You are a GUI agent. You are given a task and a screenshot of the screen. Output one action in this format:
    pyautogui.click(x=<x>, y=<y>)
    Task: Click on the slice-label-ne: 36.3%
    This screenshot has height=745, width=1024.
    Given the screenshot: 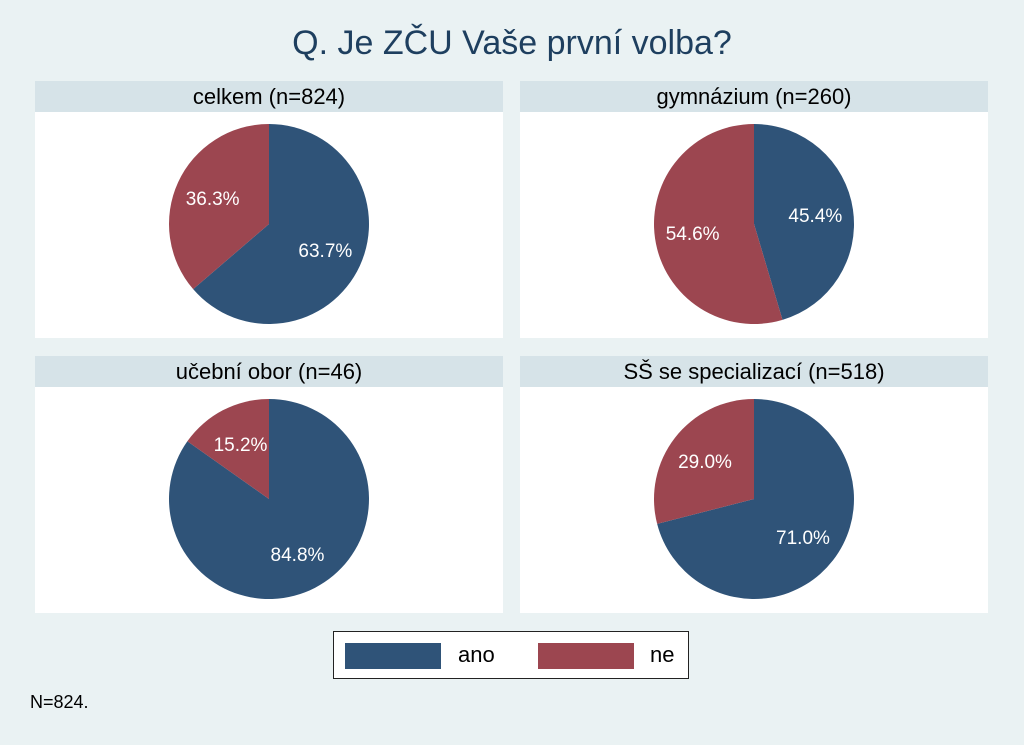 What is the action you would take?
    pyautogui.click(x=213, y=199)
    